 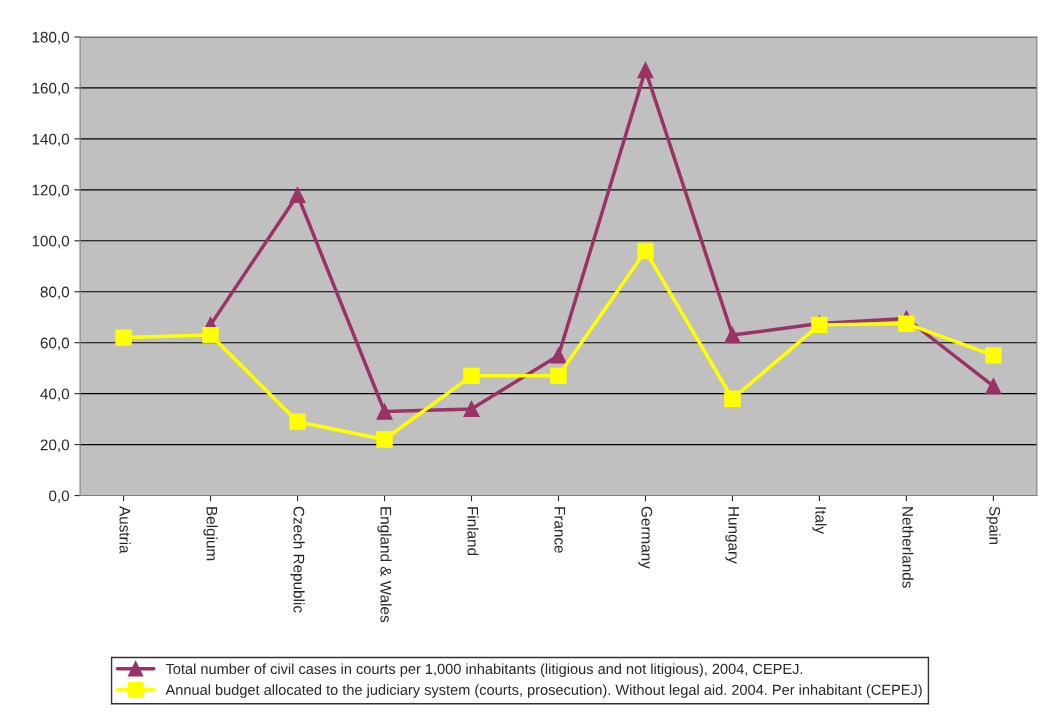 I want to click on y-tick-label: 100,0, so click(x=51, y=242).